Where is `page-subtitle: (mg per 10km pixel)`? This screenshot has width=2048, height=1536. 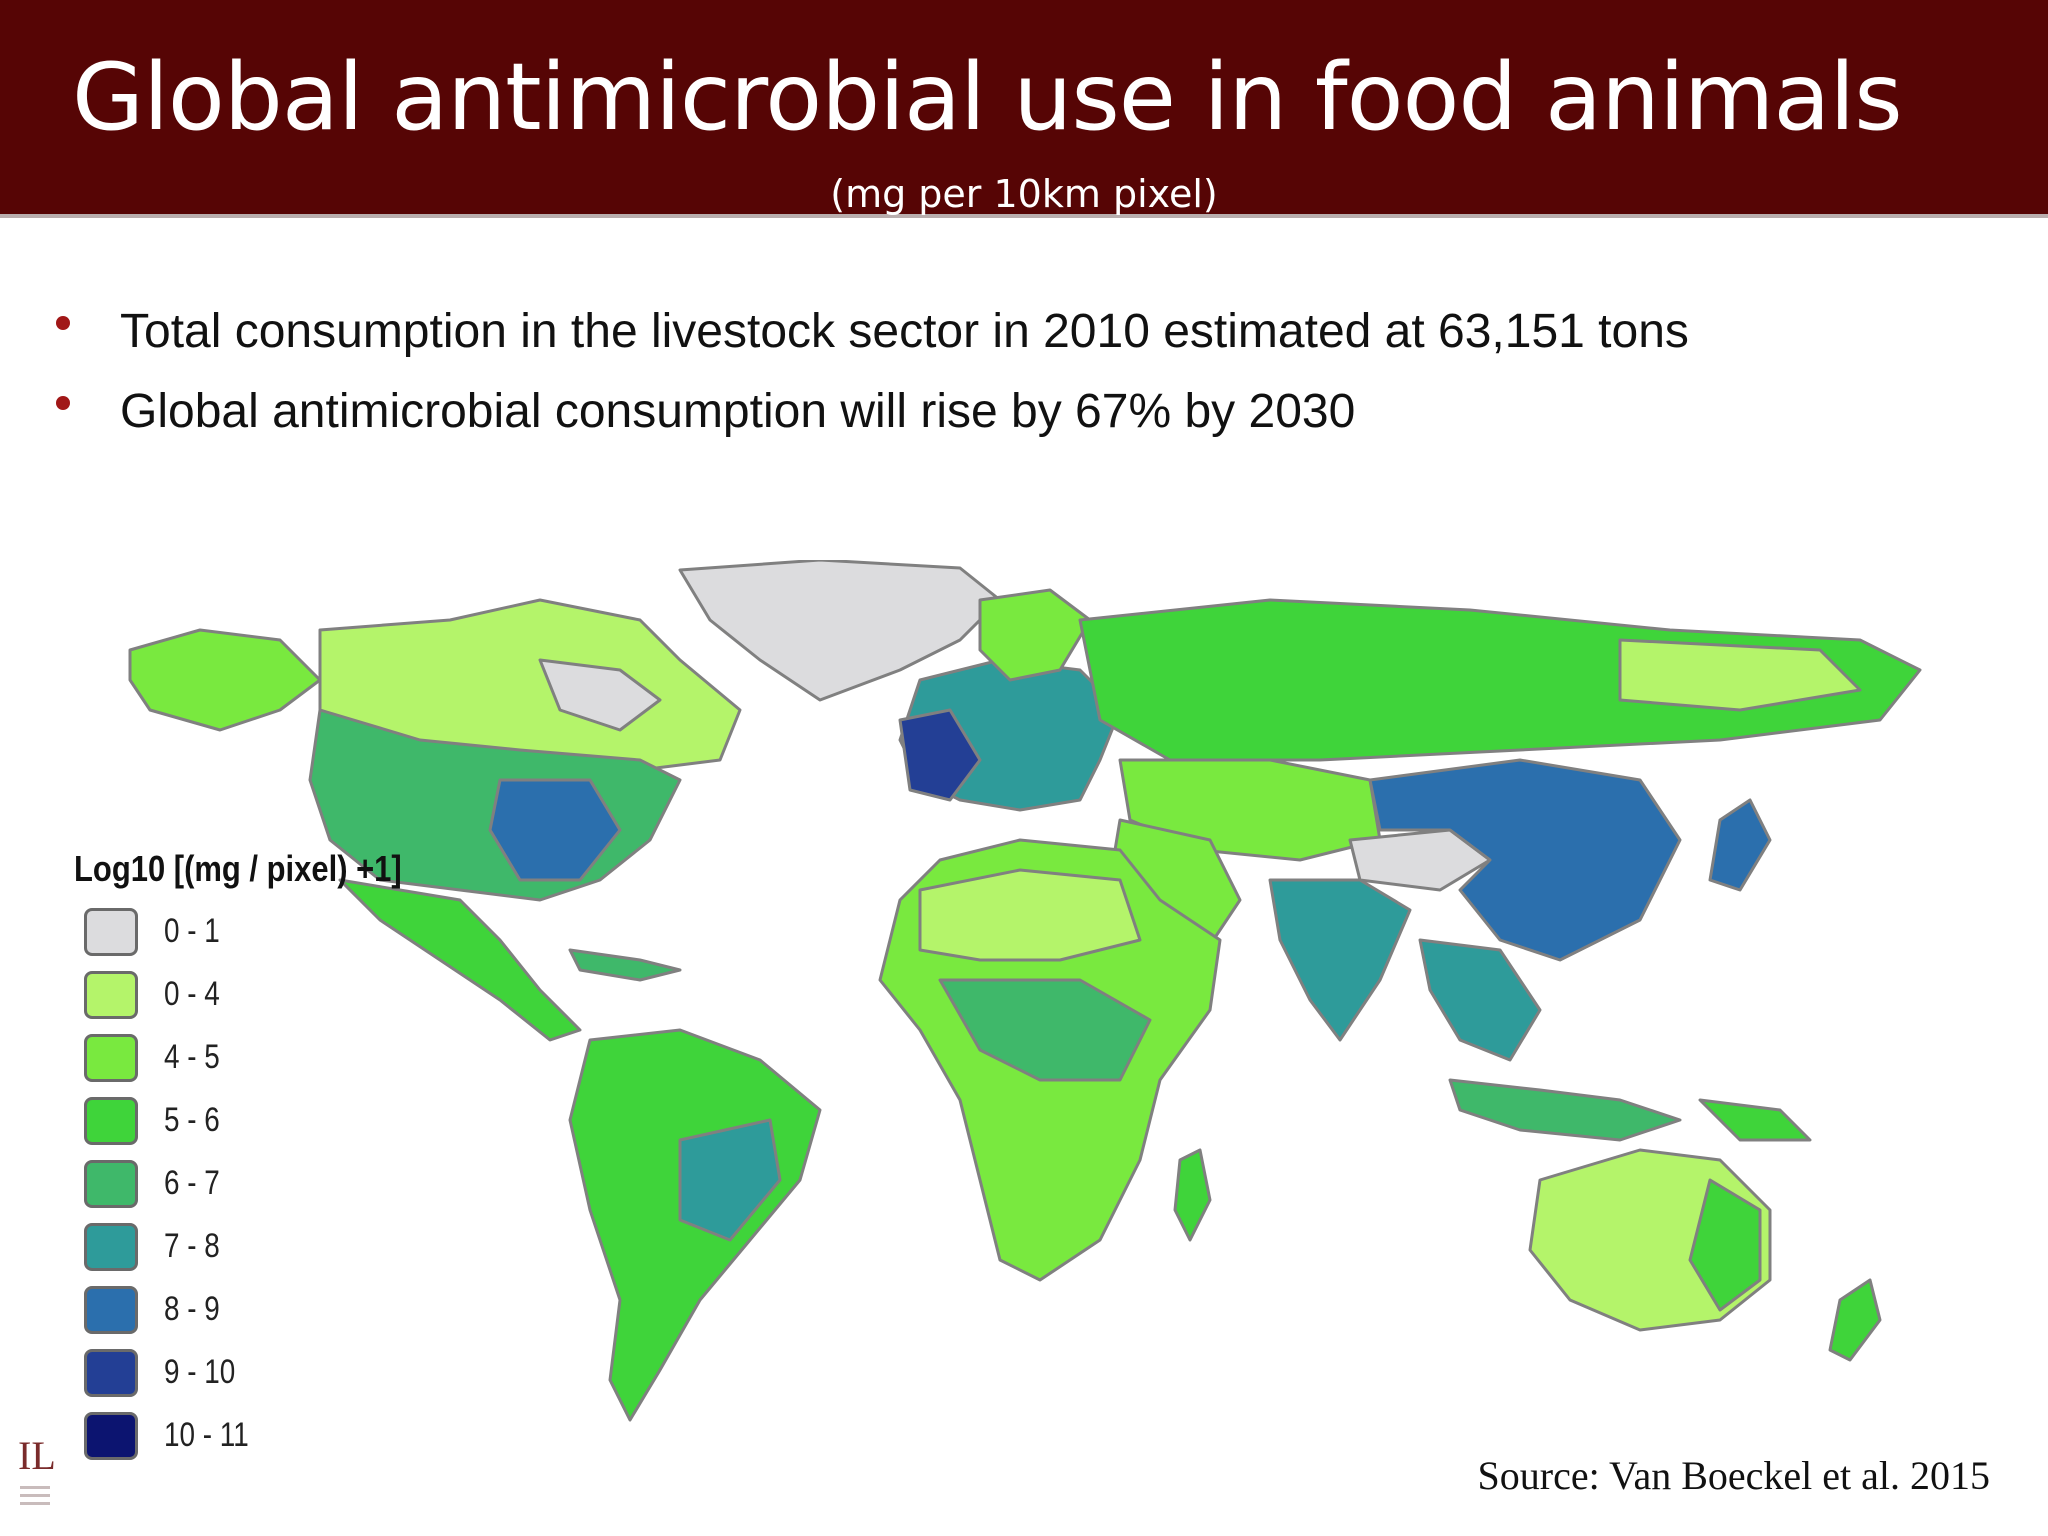
page-subtitle: (mg per 10km pixel) is located at coordinates (1024, 194).